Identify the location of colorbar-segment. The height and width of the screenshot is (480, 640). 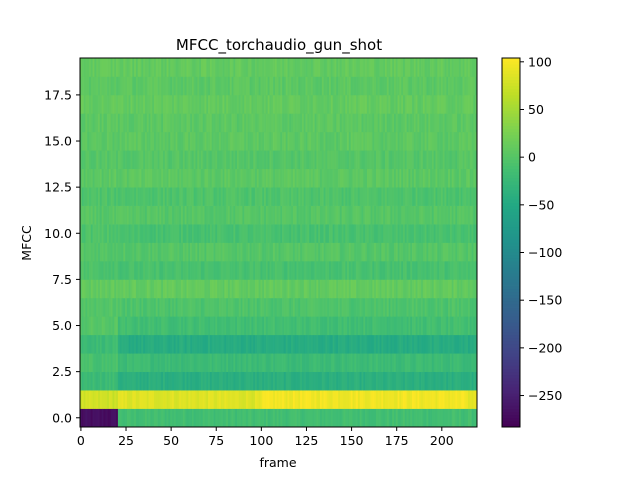
(511, 115).